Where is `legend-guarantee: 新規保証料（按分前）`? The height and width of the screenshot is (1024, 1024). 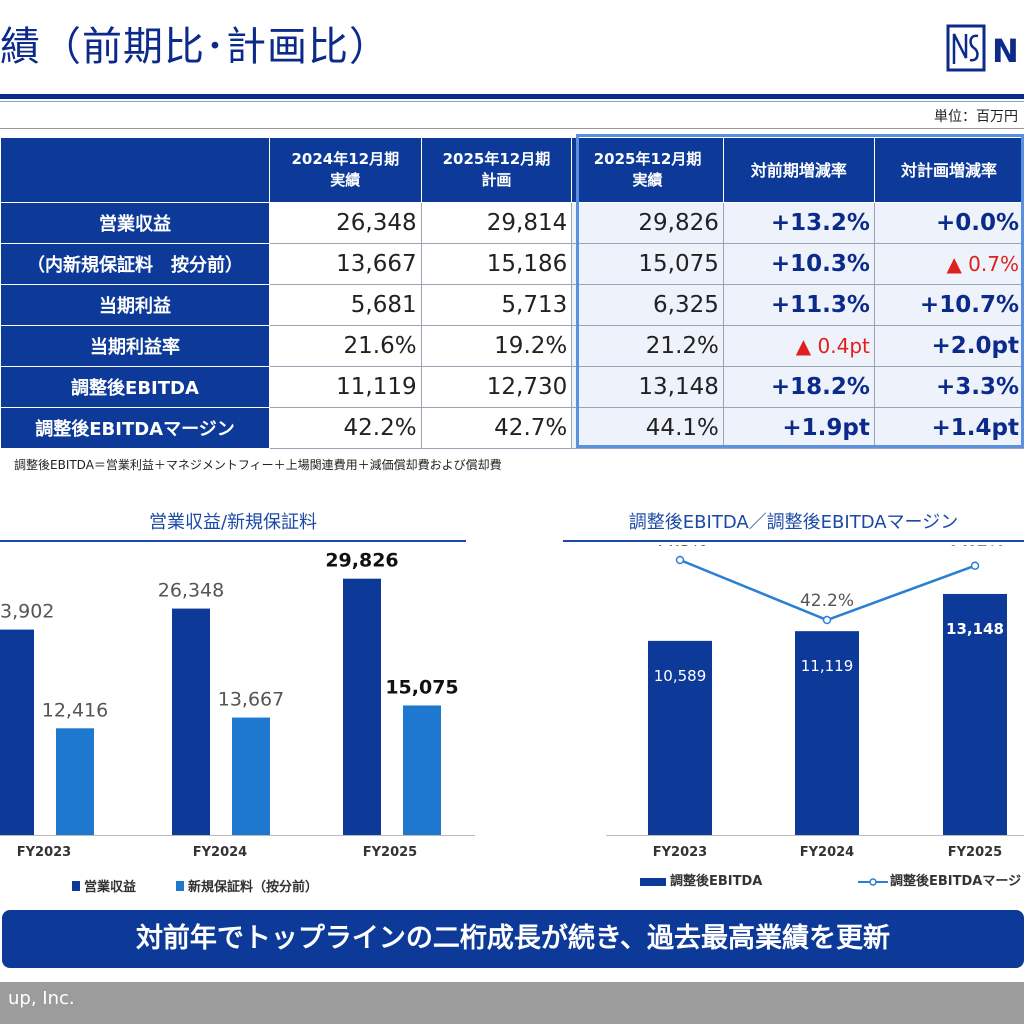
legend-guarantee: 新規保証料（按分前） is located at coordinates (247, 885).